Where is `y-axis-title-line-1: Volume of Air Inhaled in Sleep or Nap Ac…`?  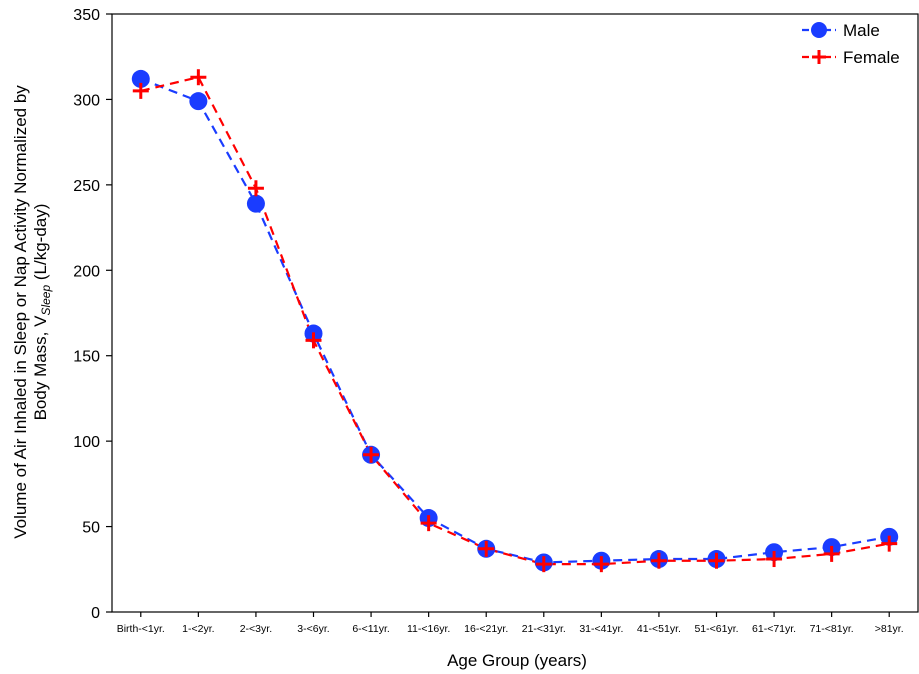 y-axis-title-line-1: Volume of Air Inhaled in Sleep or Nap Ac… is located at coordinates (20, 312).